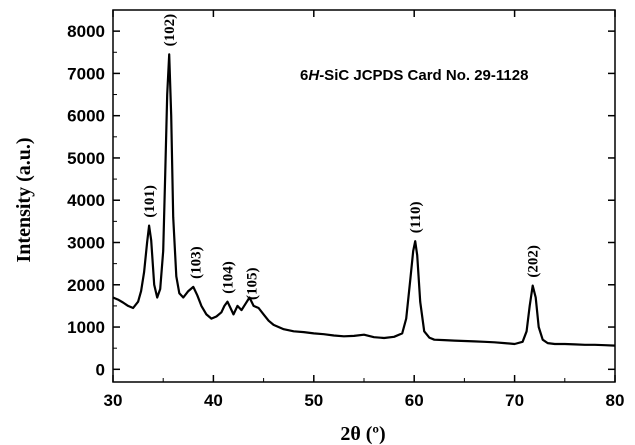 The image size is (635, 445). Describe the element at coordinates (86, 243) in the screenshot. I see `y-tick-label: 3000` at that location.